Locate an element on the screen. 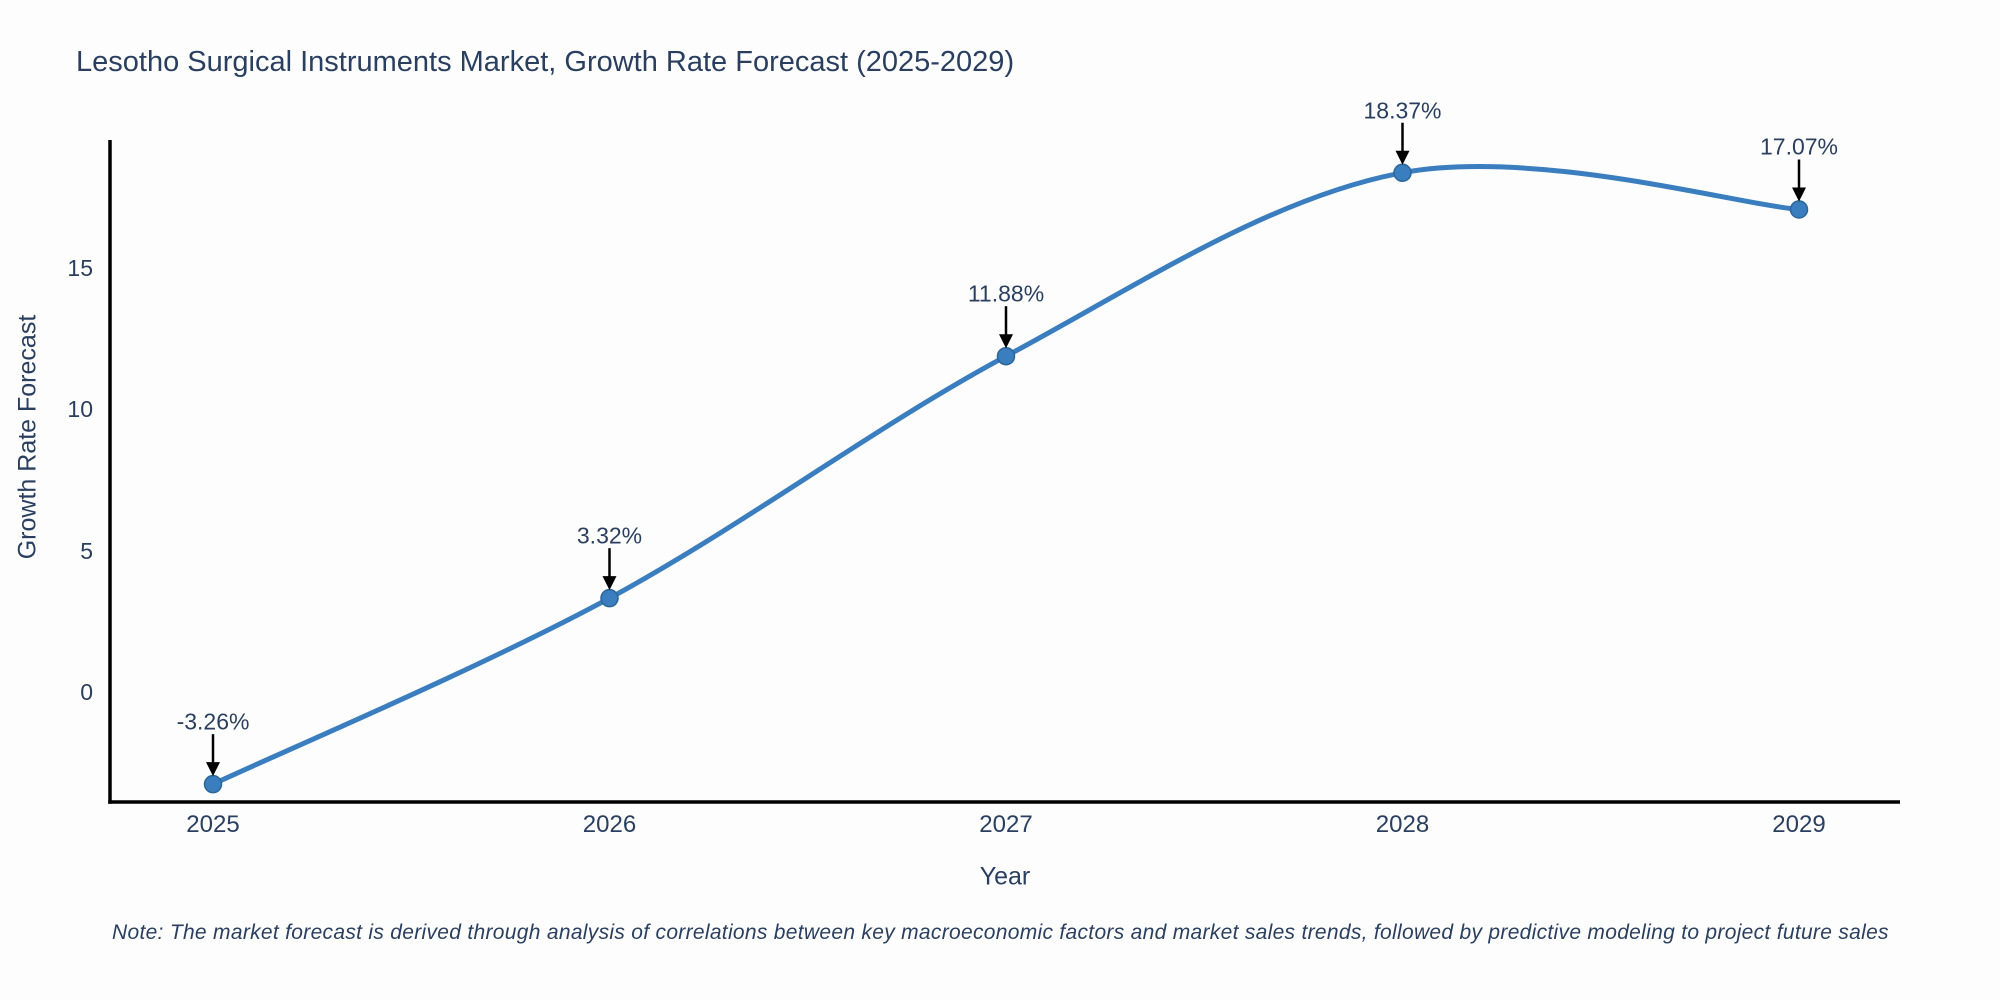  point-annotation-label: 17.07% is located at coordinates (1799, 146).